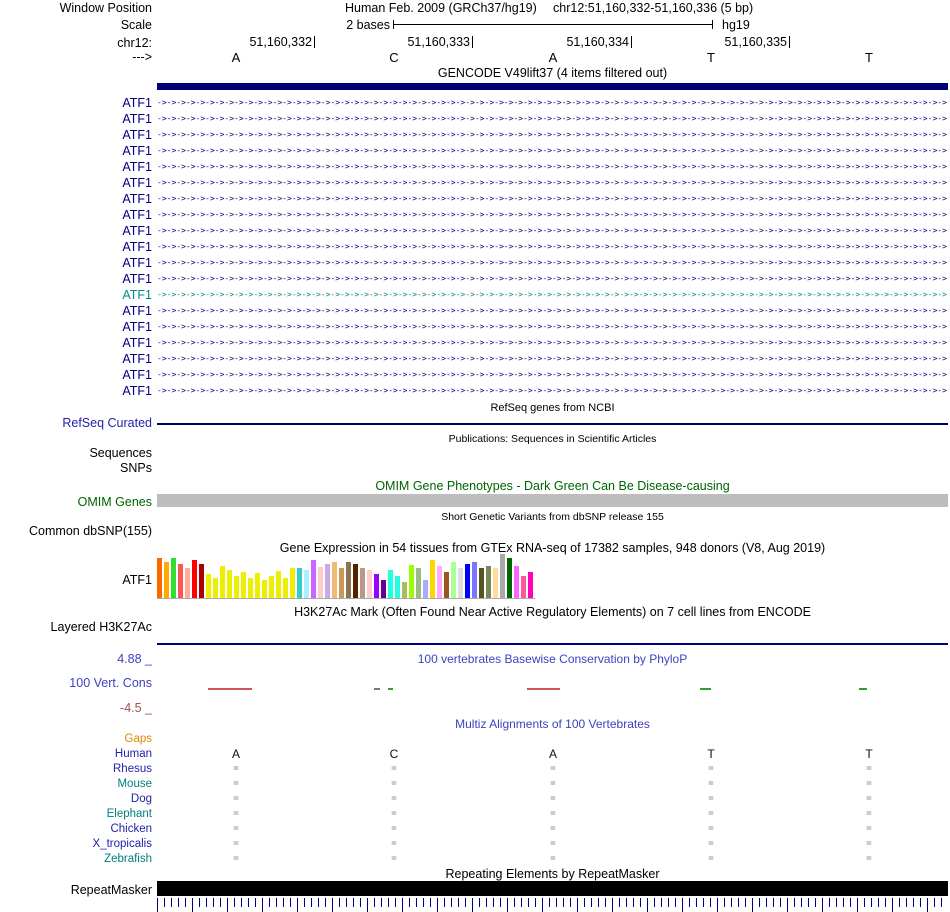  Describe the element at coordinates (552, 689) in the screenshot. I see `phylop-track` at that location.